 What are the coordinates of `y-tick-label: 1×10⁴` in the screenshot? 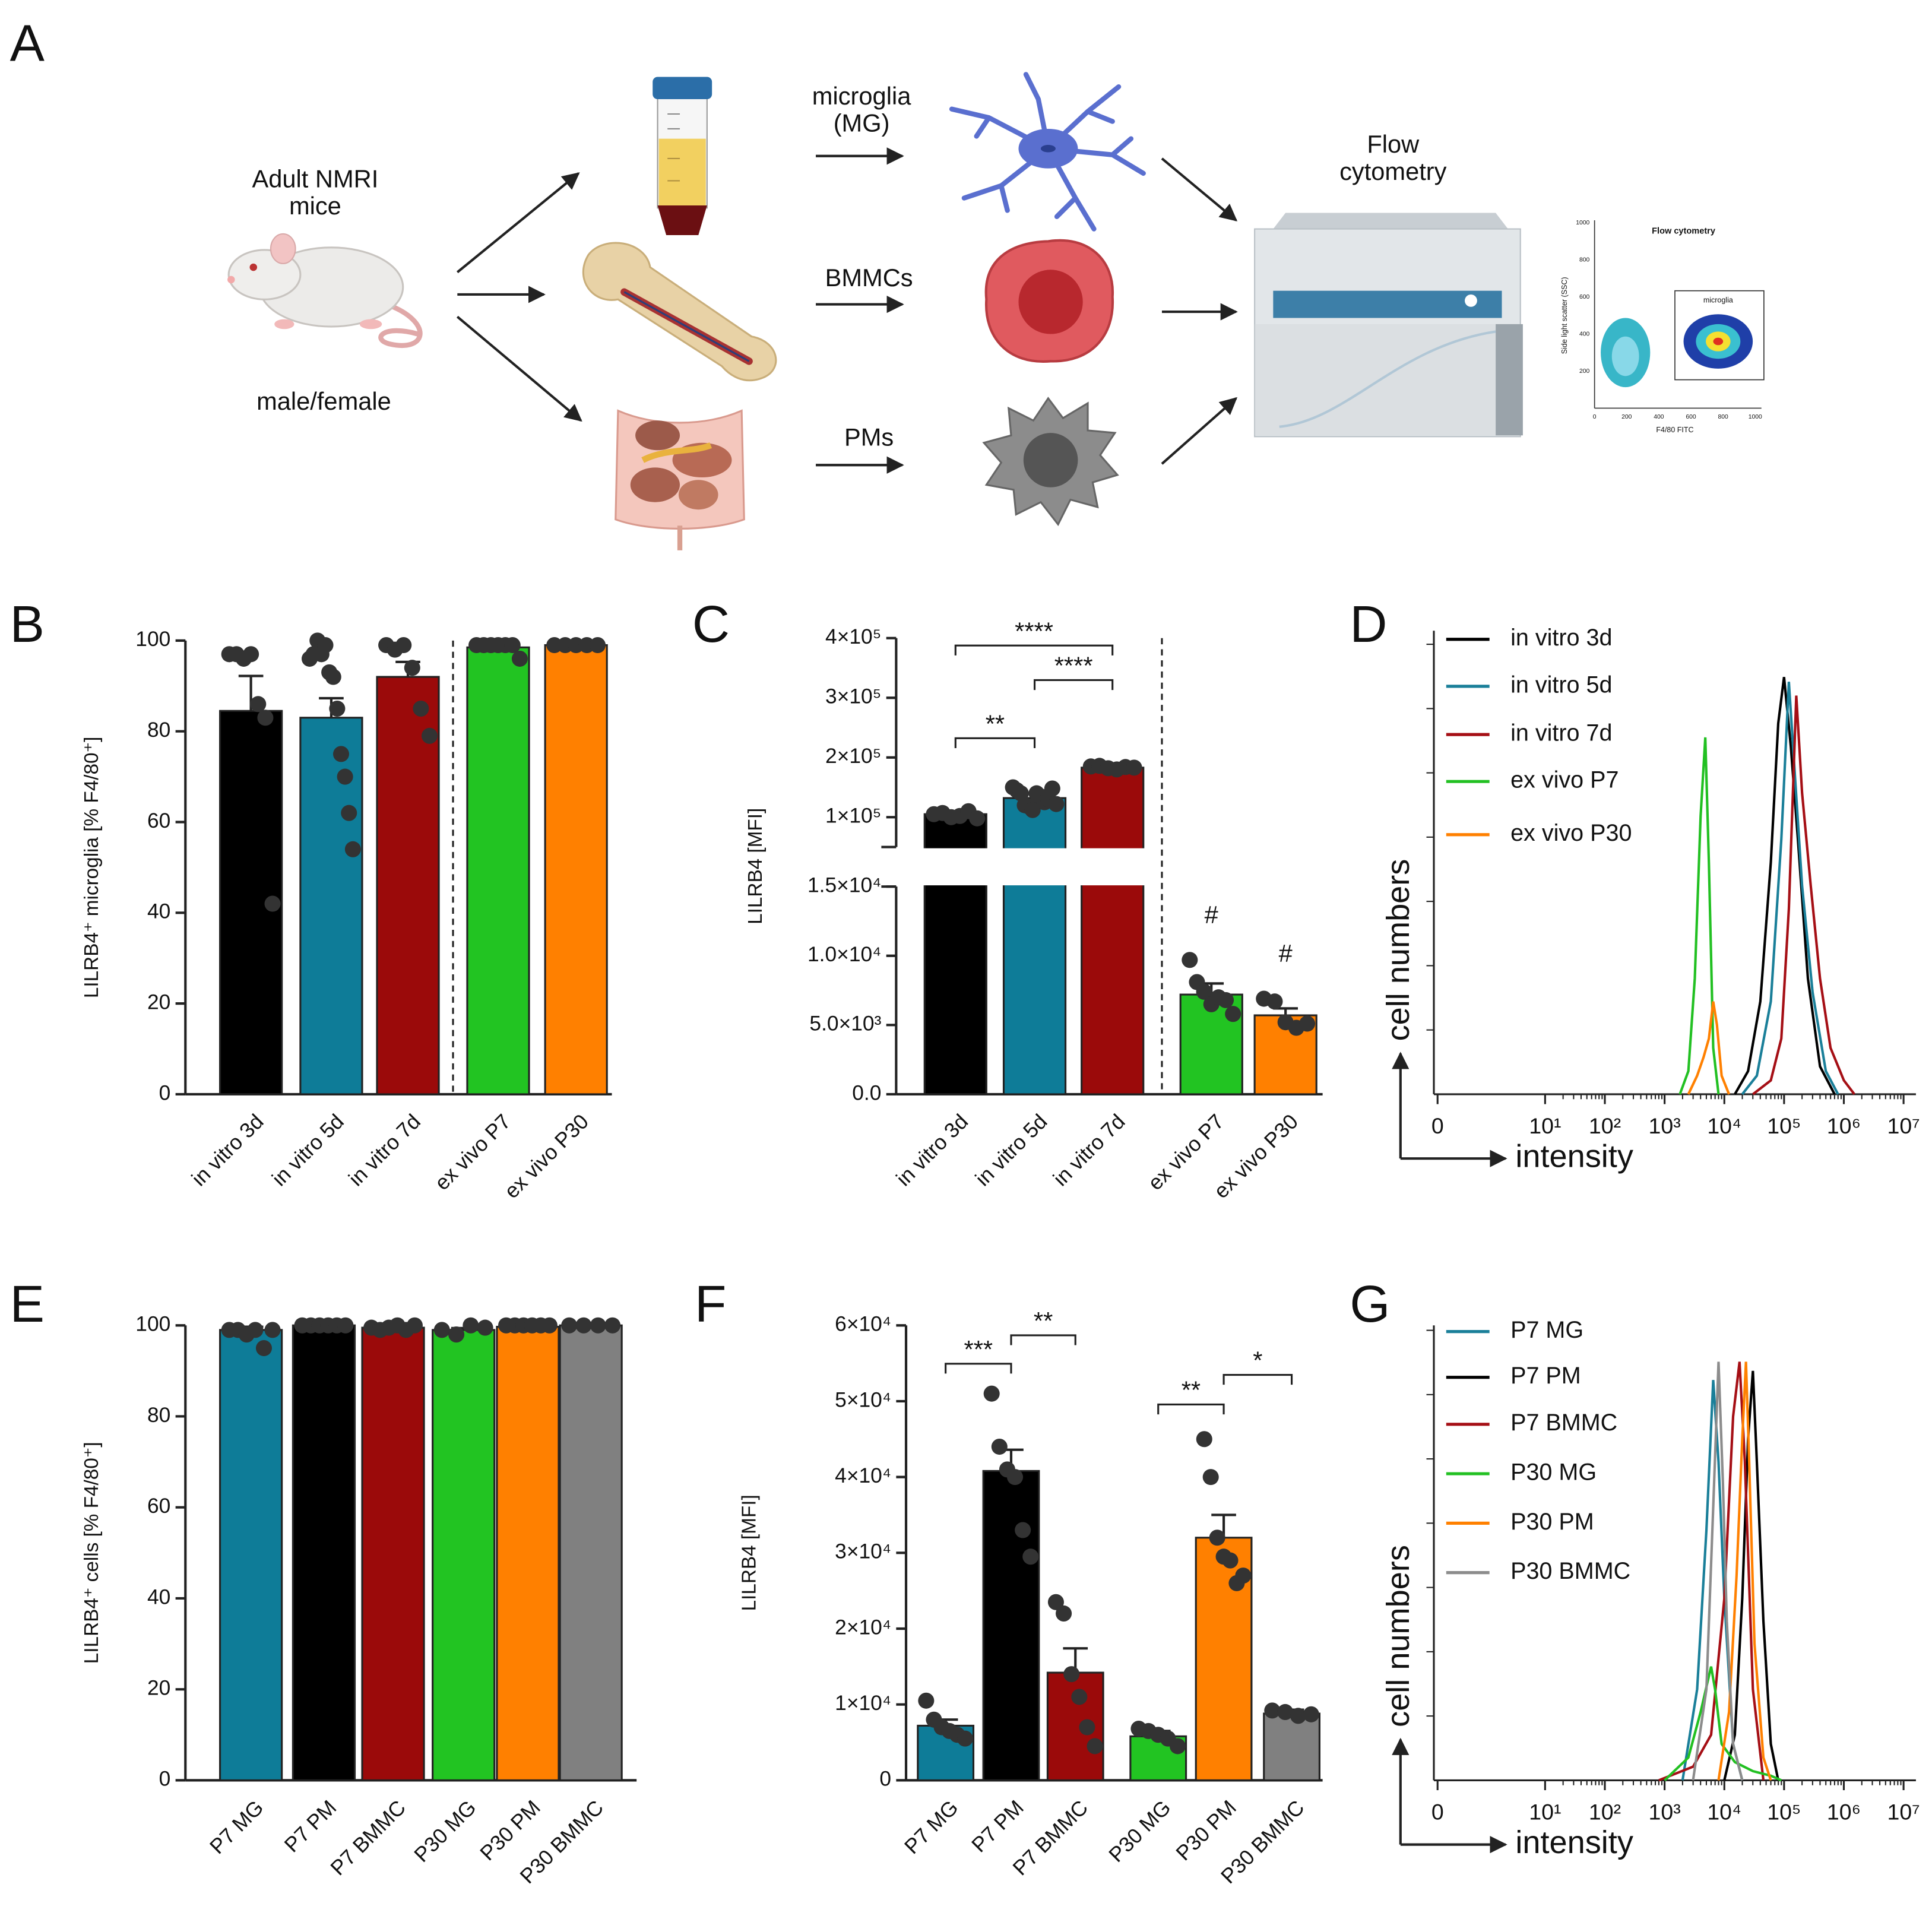 It's located at (863, 1703).